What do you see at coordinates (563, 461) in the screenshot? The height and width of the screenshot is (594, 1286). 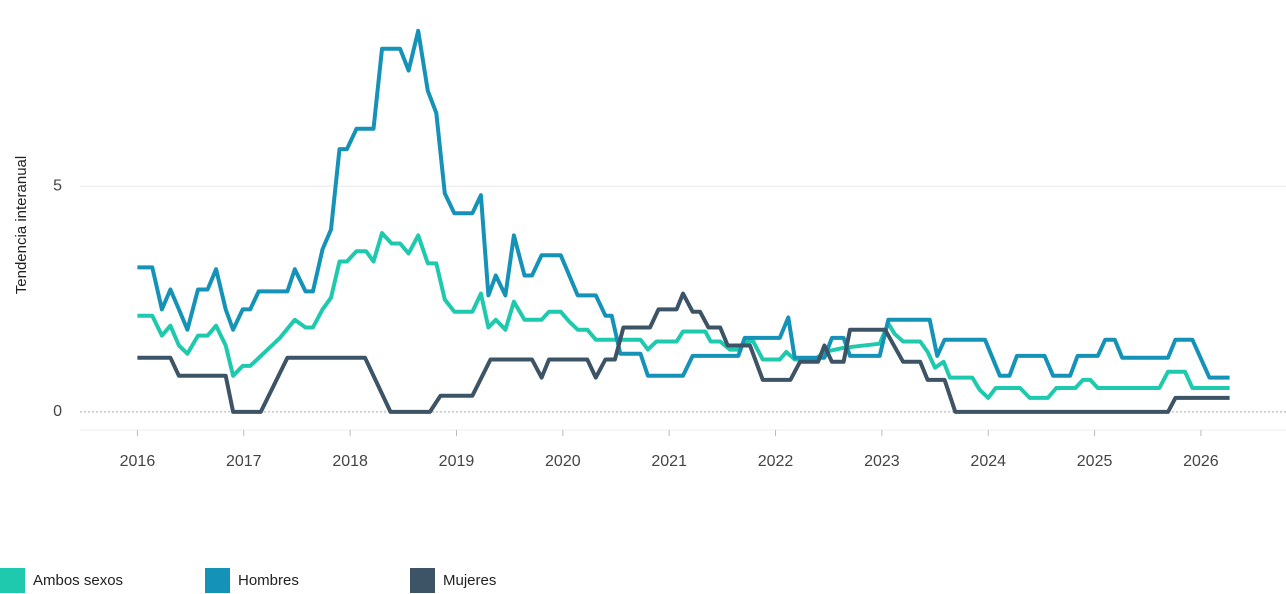 I see `x-tick-label: 2020` at bounding box center [563, 461].